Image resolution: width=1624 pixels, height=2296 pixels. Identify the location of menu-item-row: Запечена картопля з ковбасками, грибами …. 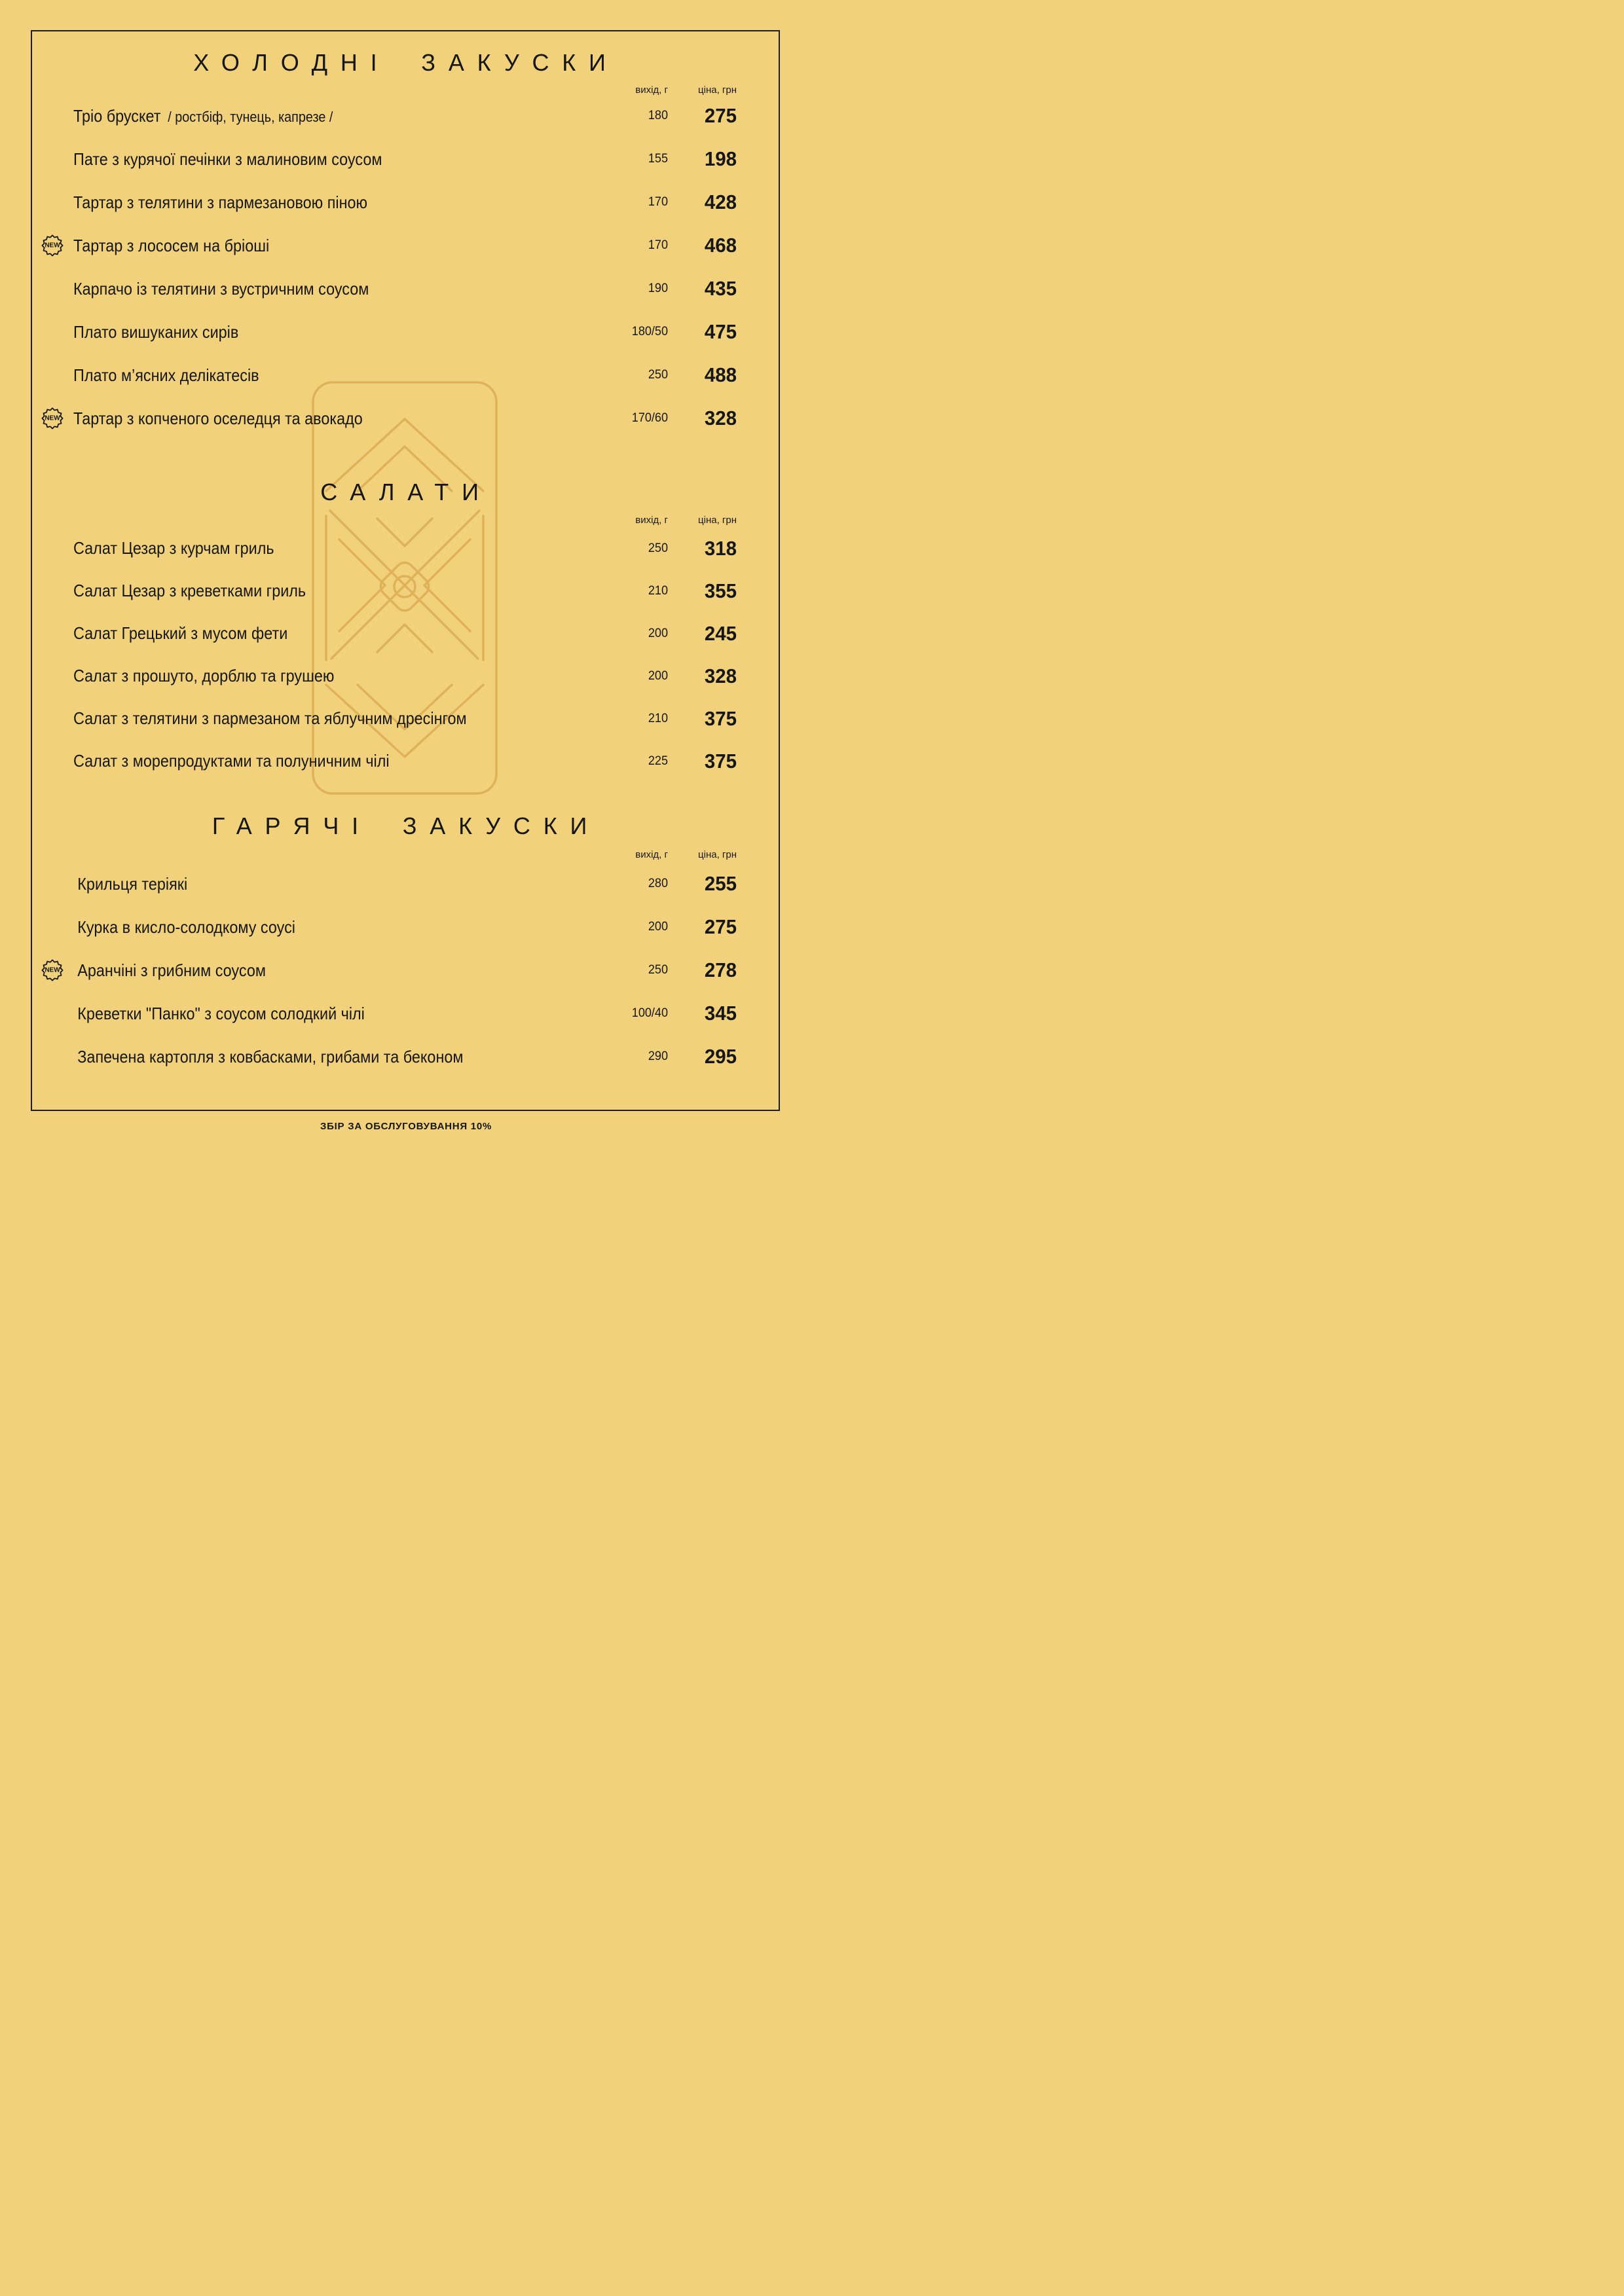
(405, 1056).